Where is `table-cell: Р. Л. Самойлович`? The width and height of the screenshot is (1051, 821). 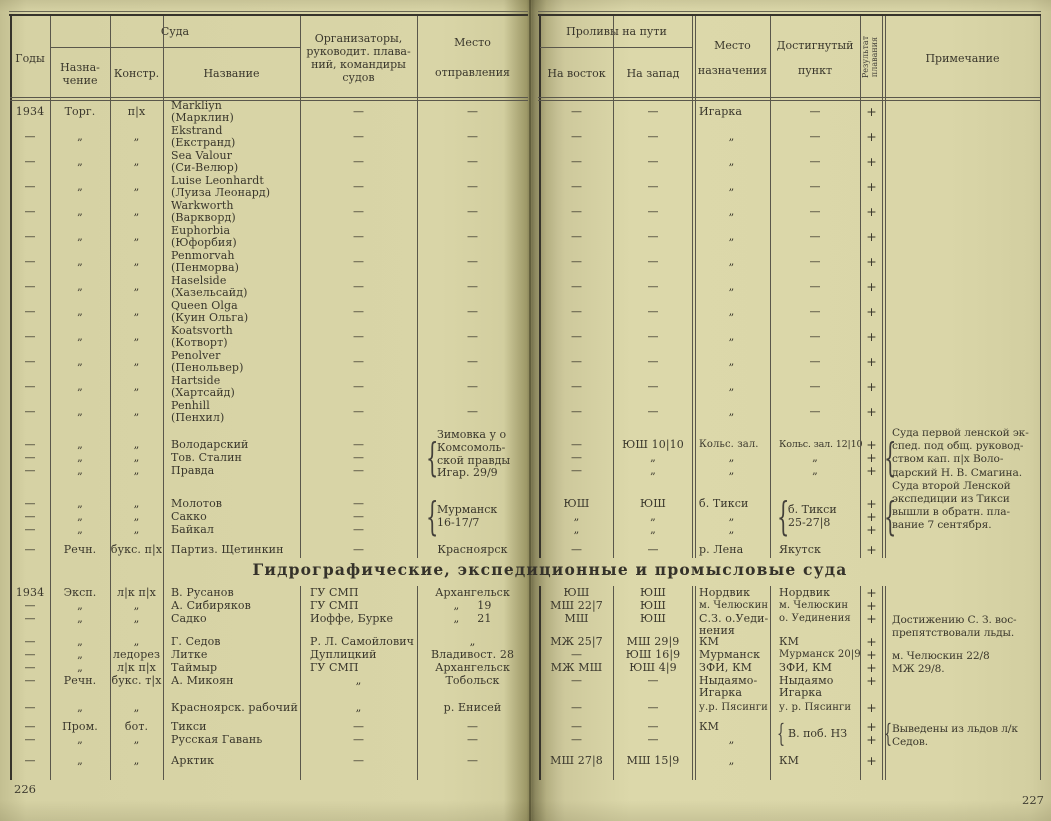
table-cell: Р. Л. Самойлович is located at coordinates (362, 642).